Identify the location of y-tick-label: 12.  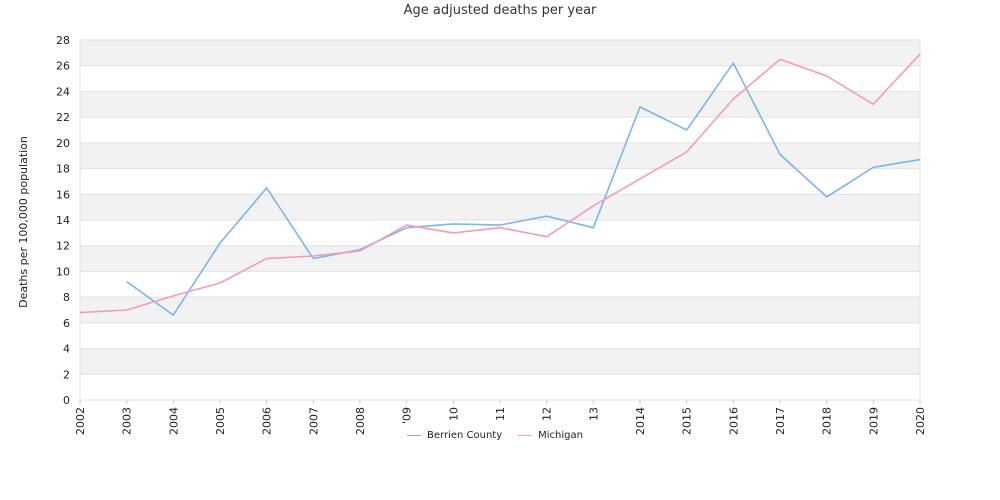
(63, 246).